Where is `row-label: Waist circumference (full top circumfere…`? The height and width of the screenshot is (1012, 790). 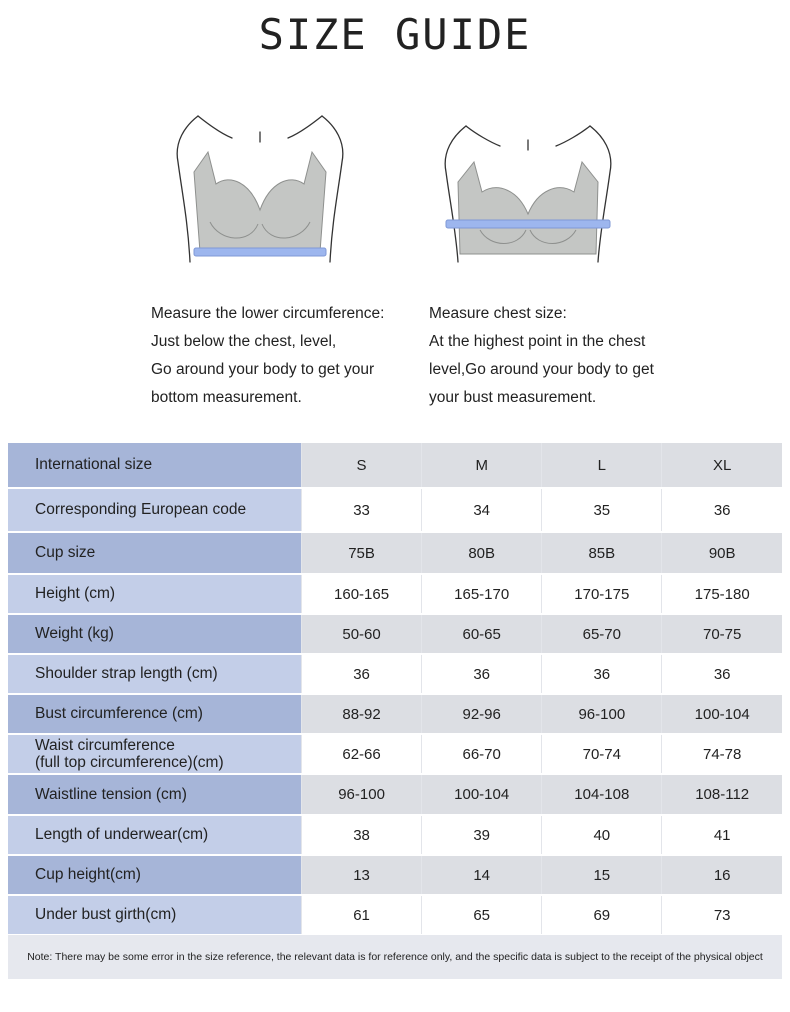 row-label: Waist circumference (full top circumfere… is located at coordinates (155, 754).